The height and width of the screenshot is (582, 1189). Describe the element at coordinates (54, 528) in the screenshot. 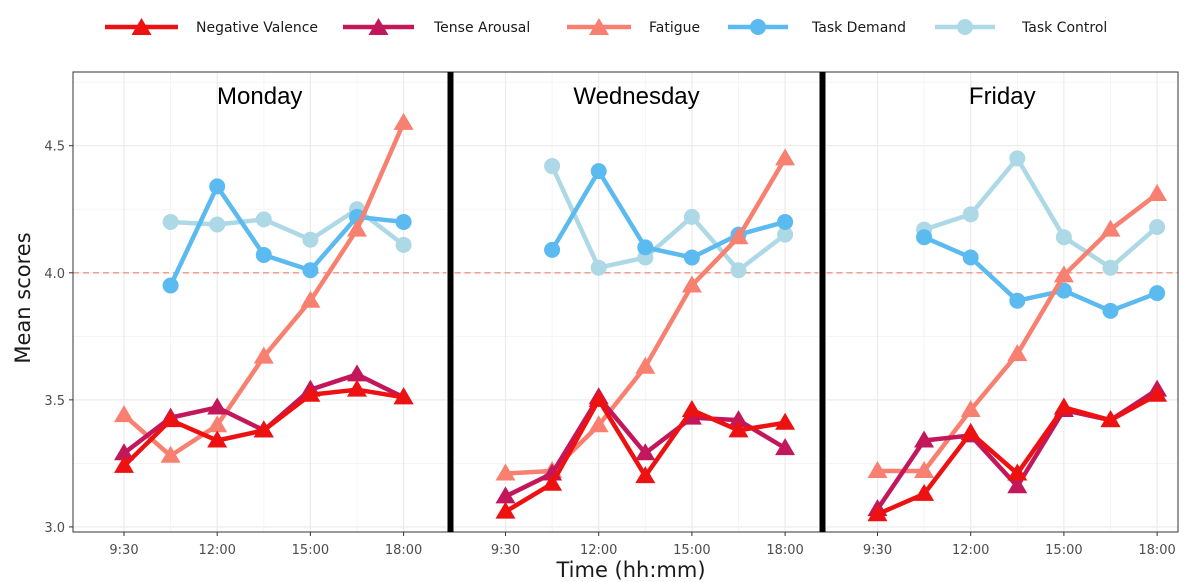

I see `y-tick-label: 3.0` at that location.